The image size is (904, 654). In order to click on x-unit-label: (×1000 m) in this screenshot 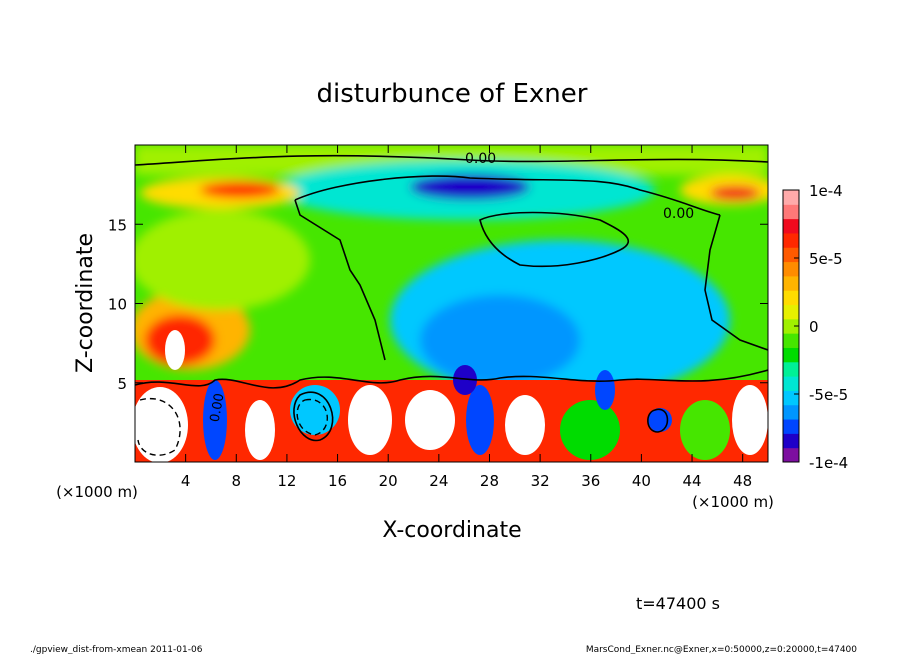, I will do `click(733, 502)`.